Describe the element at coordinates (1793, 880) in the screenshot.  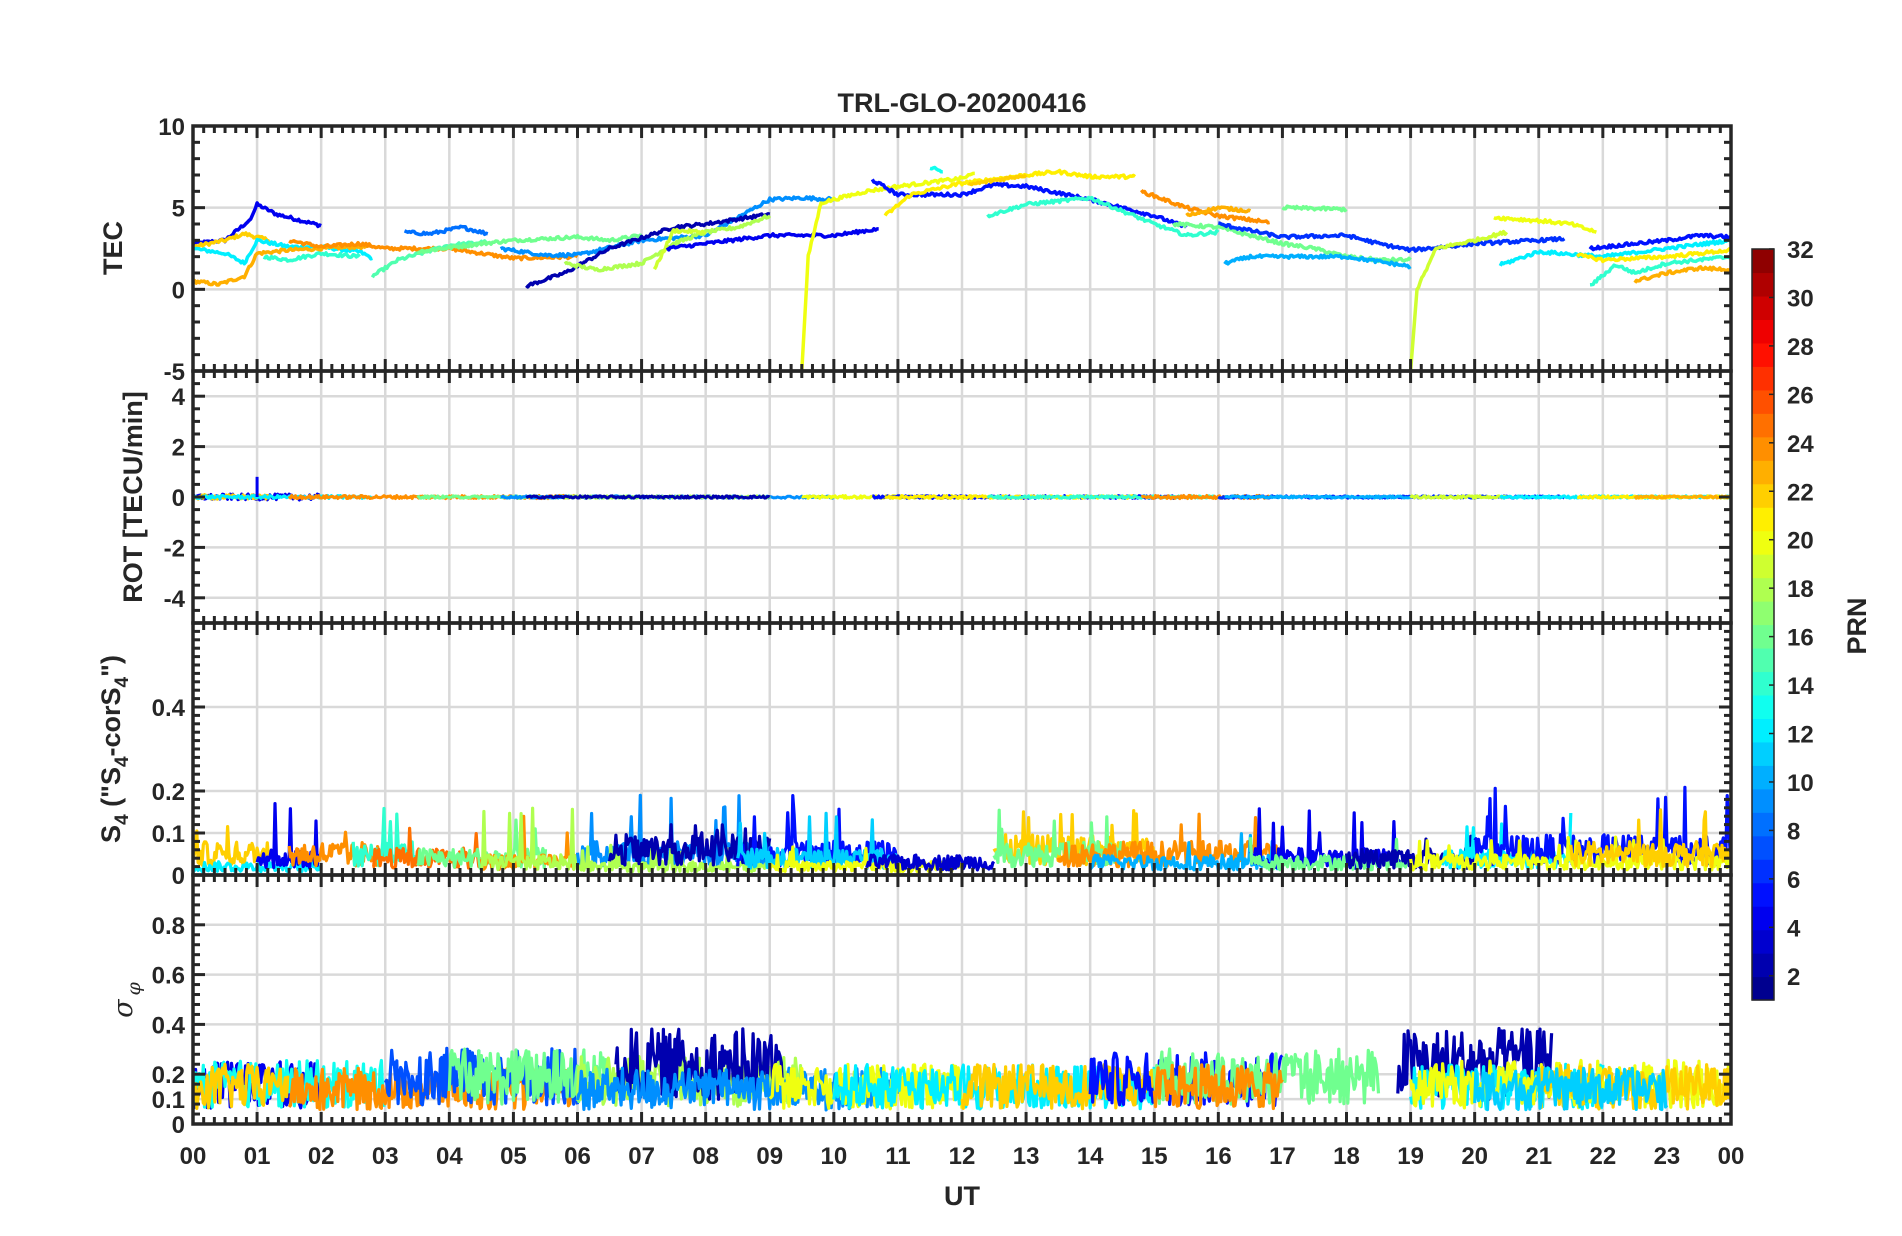
I see `colorbar-tick-label: 6` at that location.